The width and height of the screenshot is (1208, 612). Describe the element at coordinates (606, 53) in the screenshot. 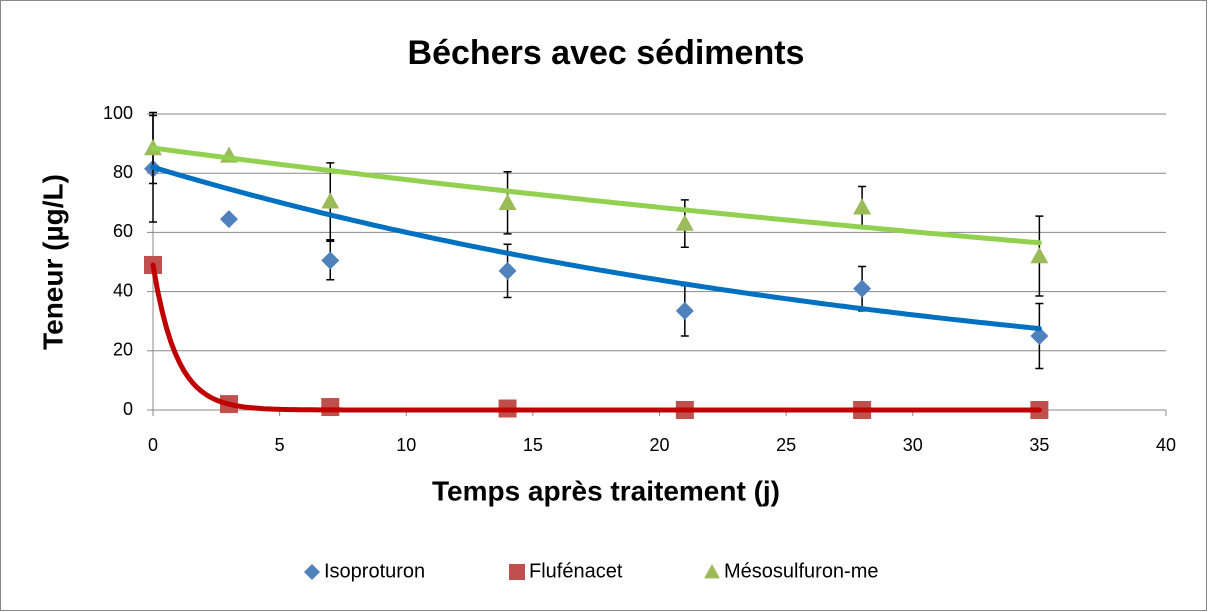

I see `chart-title: Béchers avec sédiments` at that location.